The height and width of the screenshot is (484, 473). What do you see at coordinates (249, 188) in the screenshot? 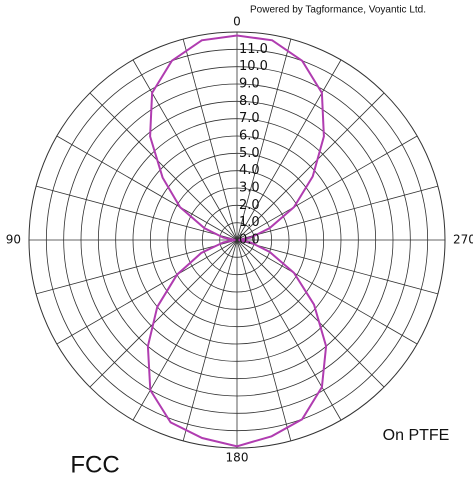
I see `r-tick-label: 3.0` at bounding box center [249, 188].